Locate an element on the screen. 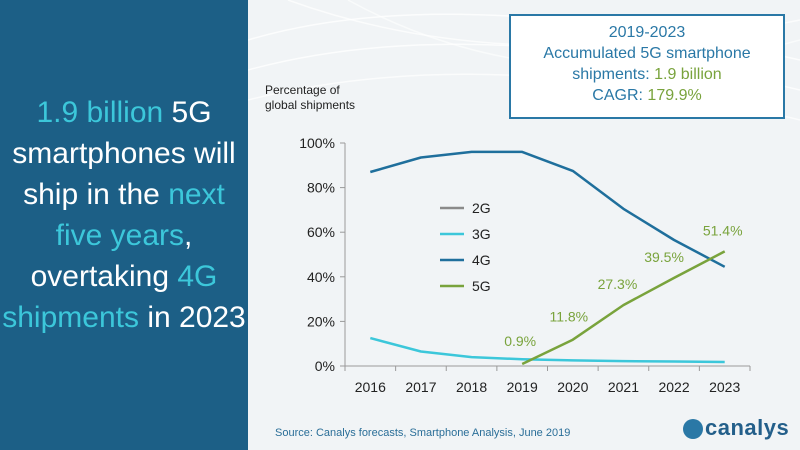  series-line-4g is located at coordinates (547, 209).